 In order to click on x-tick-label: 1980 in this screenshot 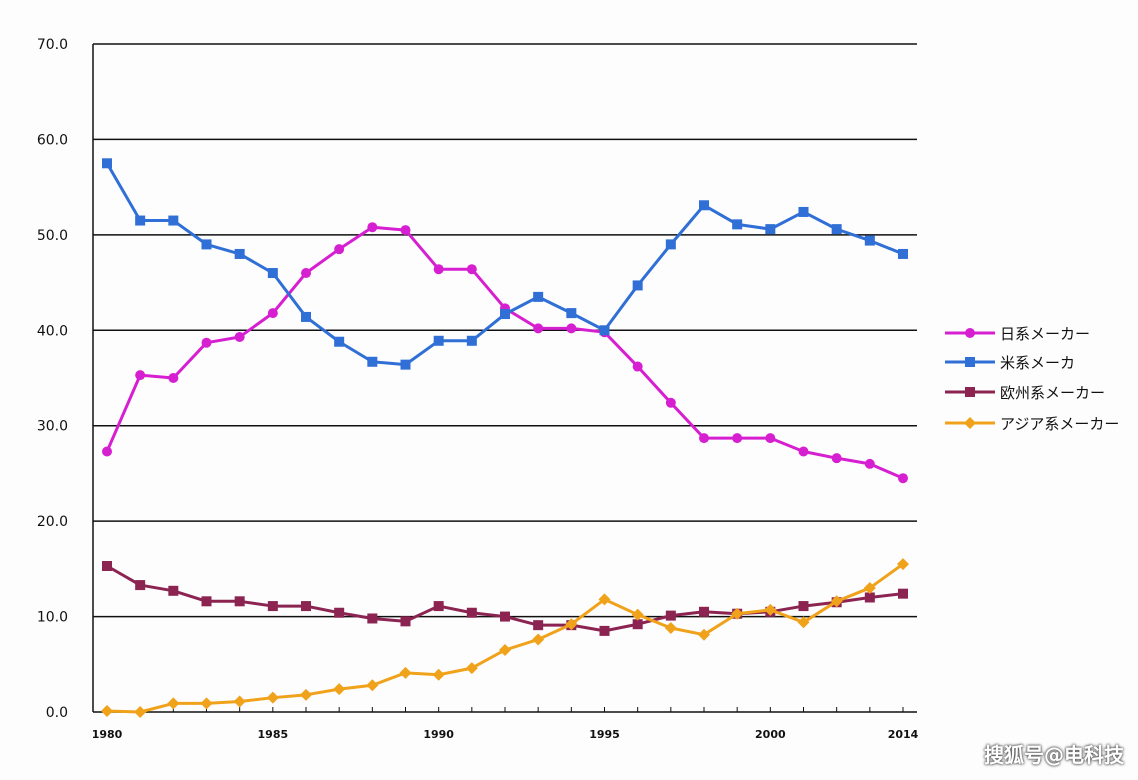, I will do `click(107, 734)`.